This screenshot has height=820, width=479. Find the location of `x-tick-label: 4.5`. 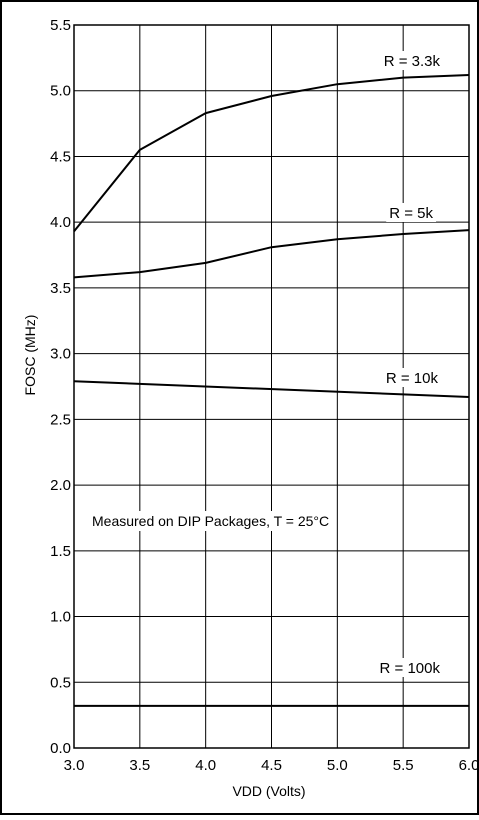

x-tick-label: 4.5 is located at coordinates (271, 765).